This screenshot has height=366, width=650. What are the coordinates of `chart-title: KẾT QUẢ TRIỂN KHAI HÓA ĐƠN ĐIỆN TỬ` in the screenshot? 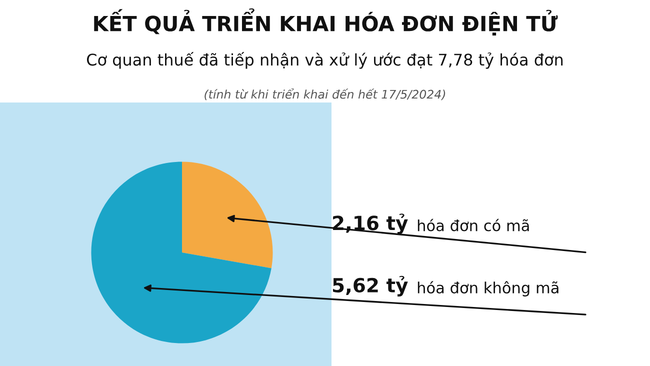 It's located at (326, 22).